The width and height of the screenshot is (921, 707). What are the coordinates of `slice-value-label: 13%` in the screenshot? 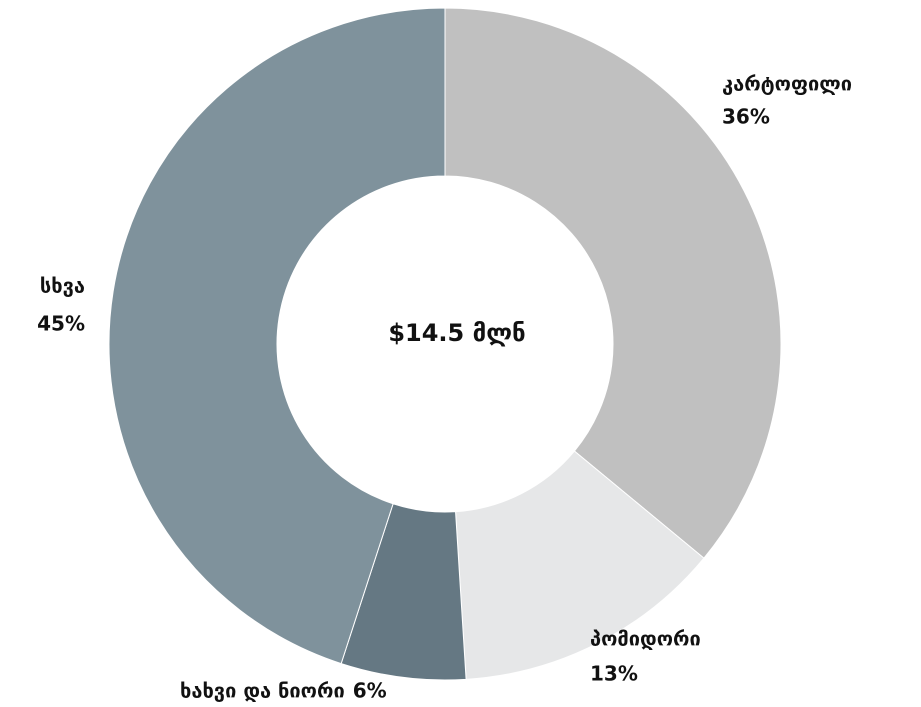 It's located at (614, 674).